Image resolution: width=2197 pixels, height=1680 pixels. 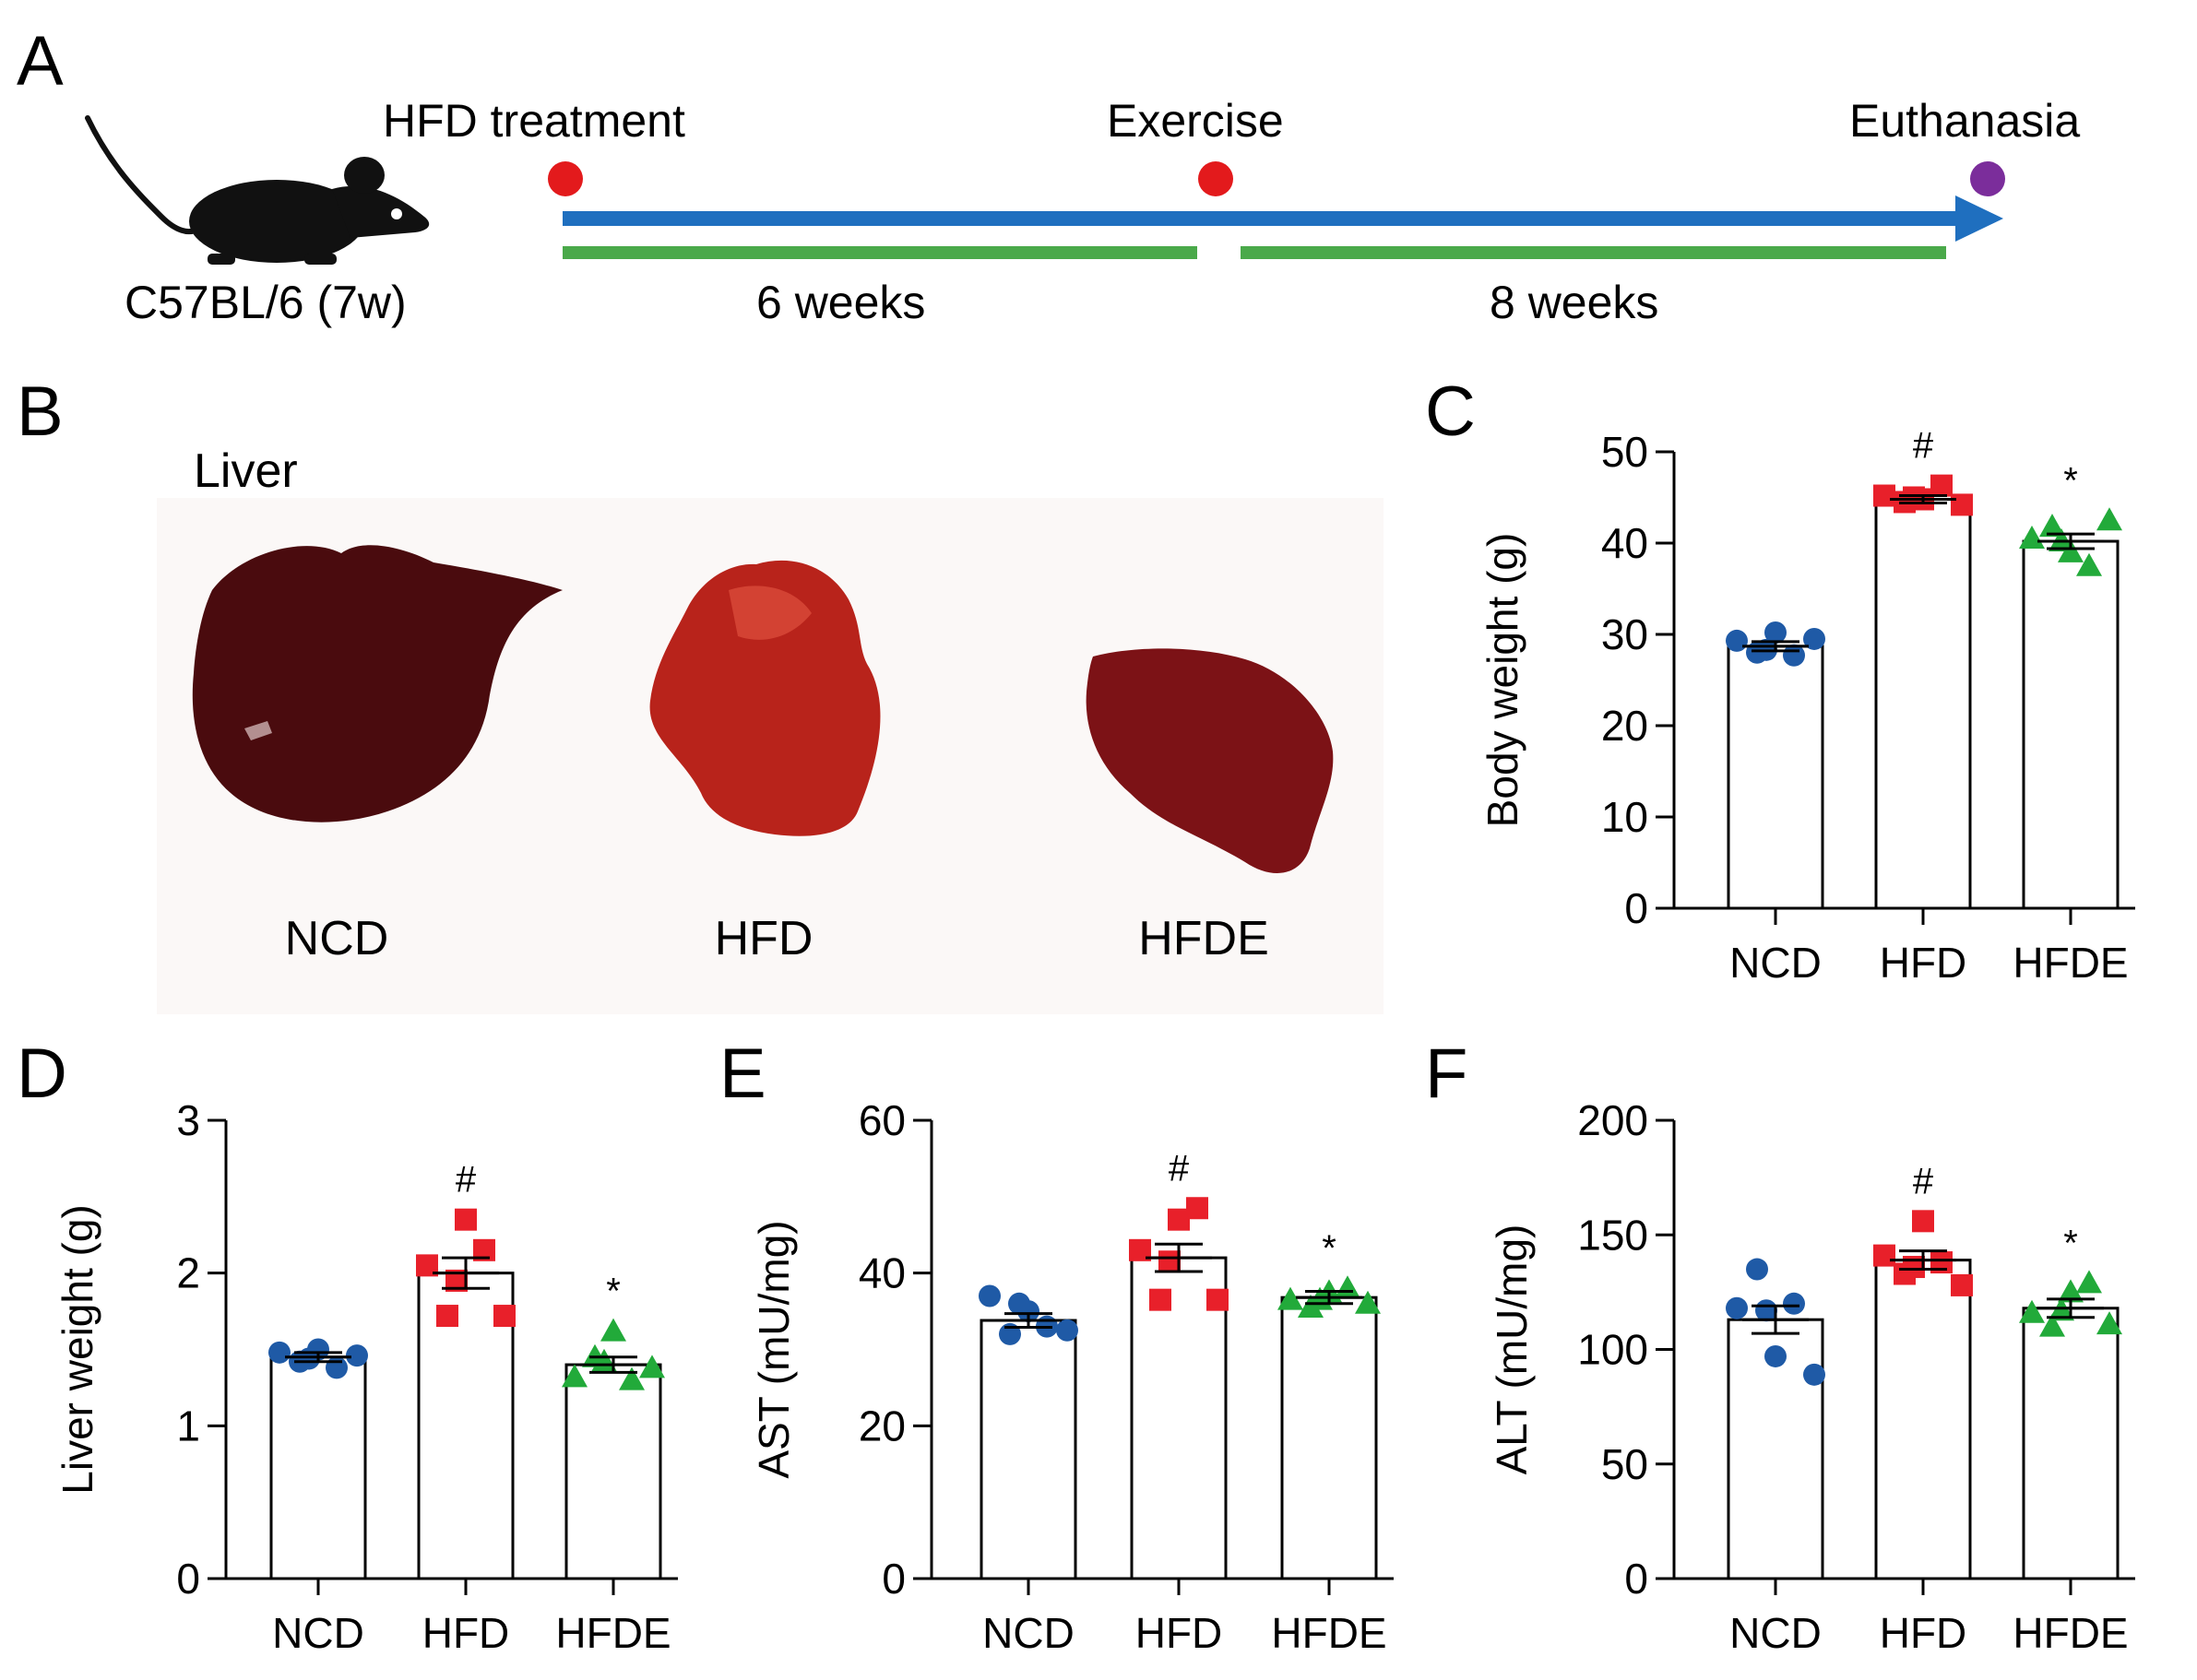 I want to click on event-hfd-treatment: HFD treatment, so click(x=534, y=121).